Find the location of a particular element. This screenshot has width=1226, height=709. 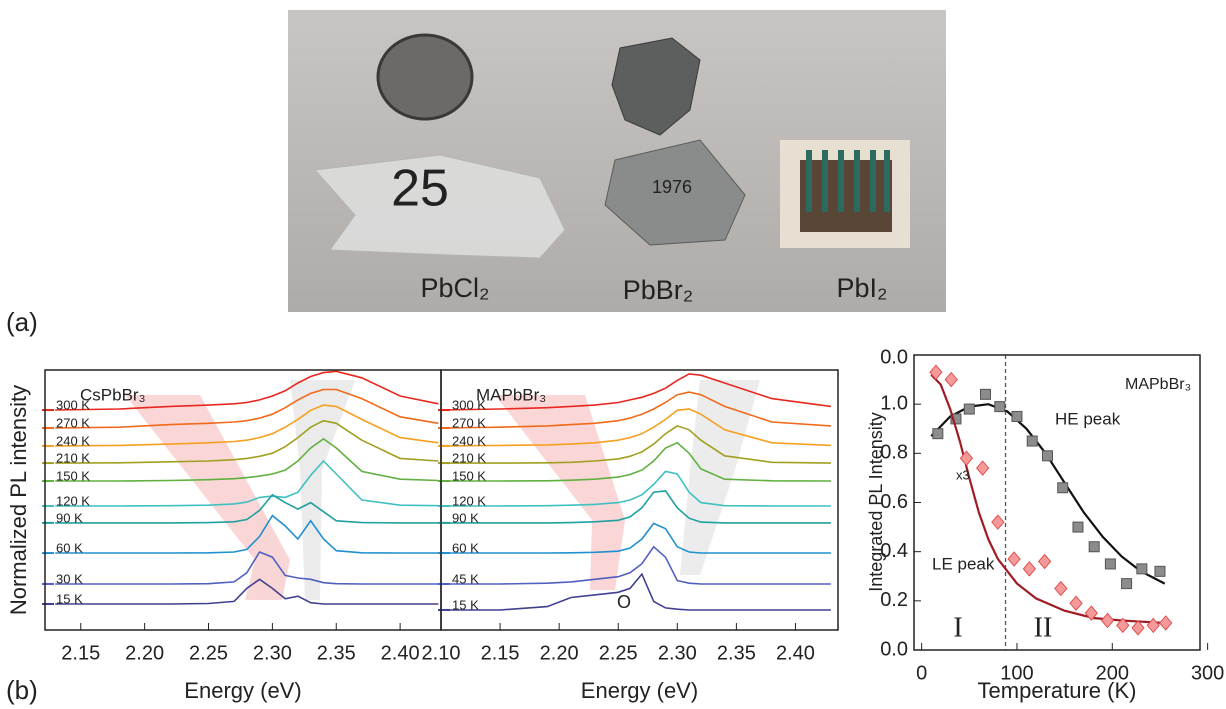

y-tick-label: 0.8 is located at coordinates (894, 453).